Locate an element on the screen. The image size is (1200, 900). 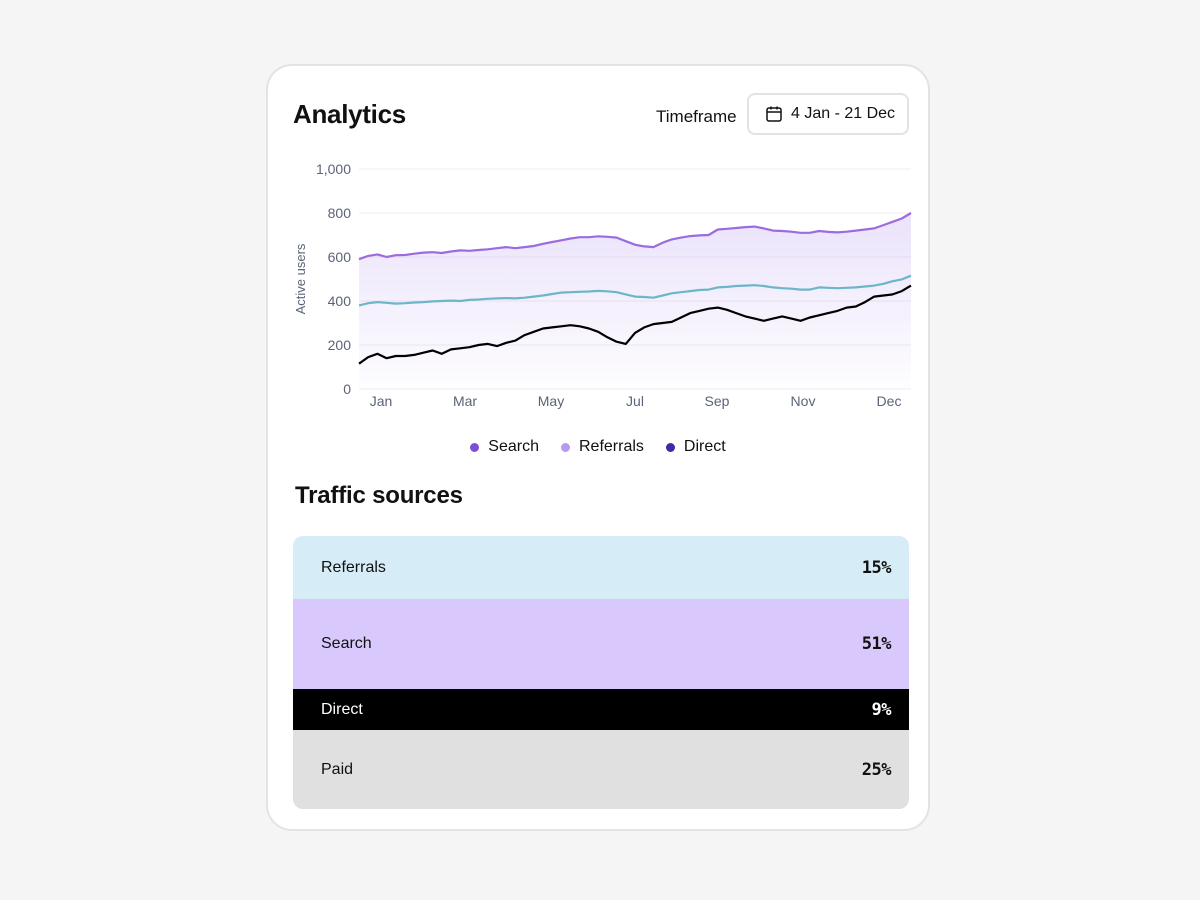
traffic-source-percent: 9% is located at coordinates (881, 709).